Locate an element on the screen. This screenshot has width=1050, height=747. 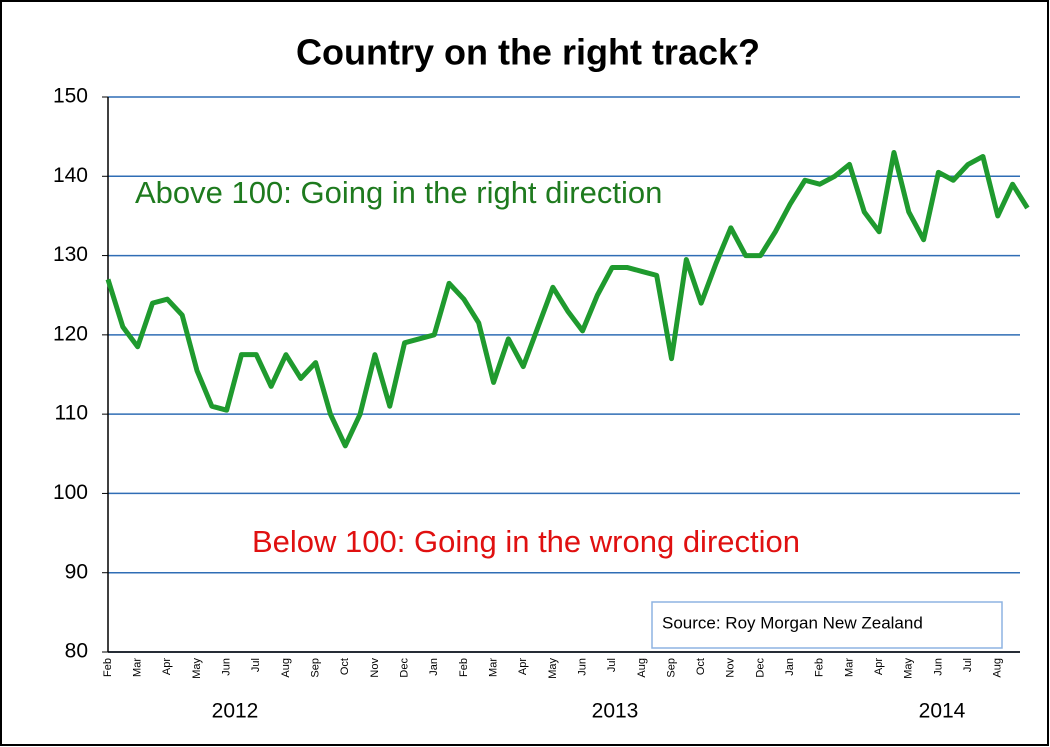
y-tick-label: 130 is located at coordinates (70, 254).